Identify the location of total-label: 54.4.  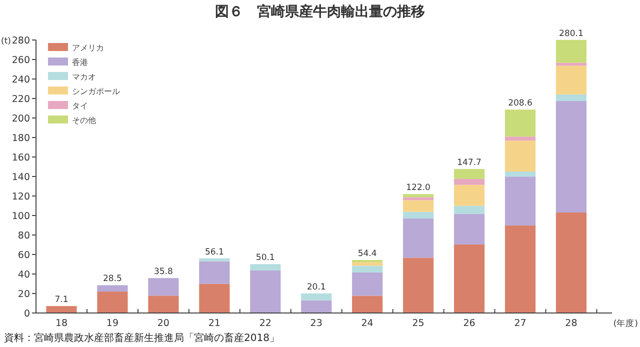
(367, 253).